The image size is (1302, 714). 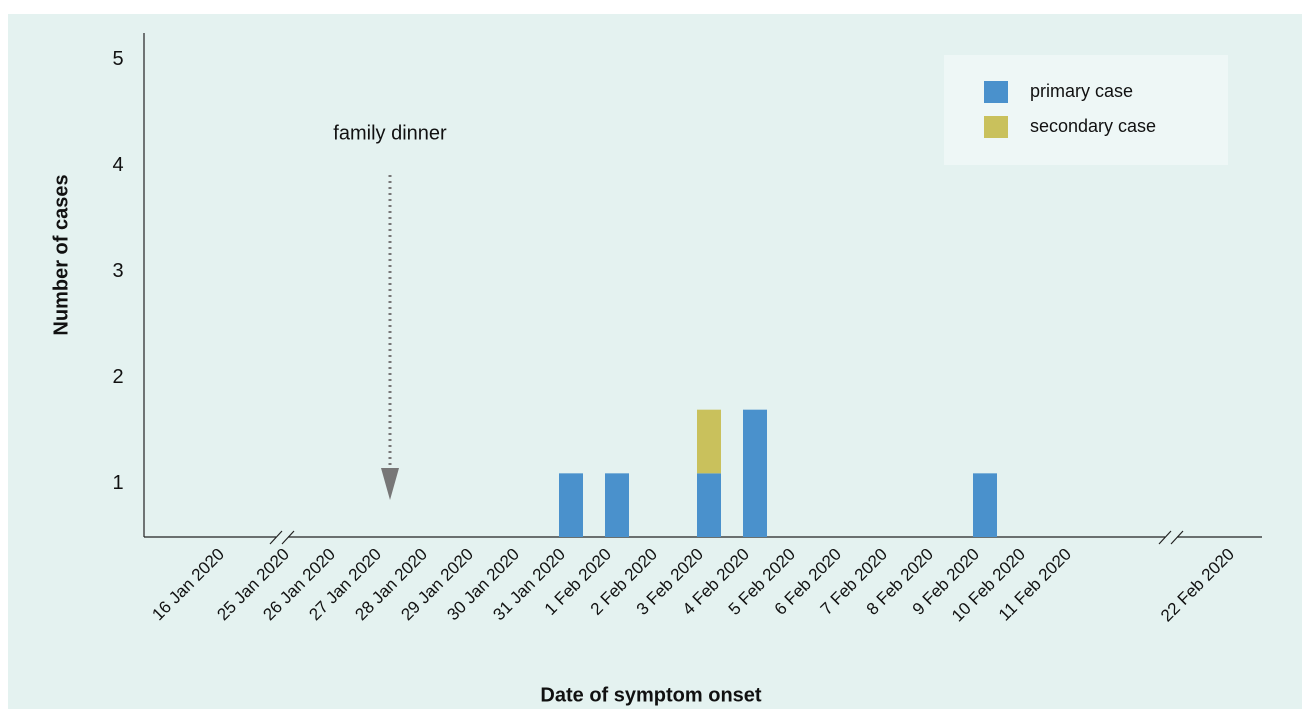 What do you see at coordinates (1086, 110) in the screenshot?
I see `legend` at bounding box center [1086, 110].